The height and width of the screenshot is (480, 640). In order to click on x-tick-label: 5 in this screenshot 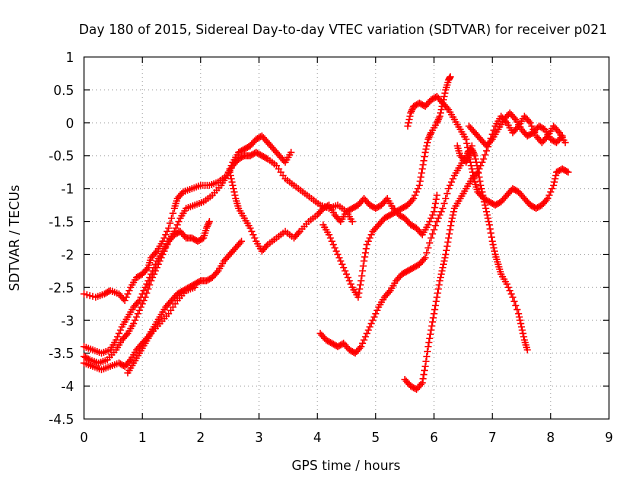, I will do `click(376, 438)`.